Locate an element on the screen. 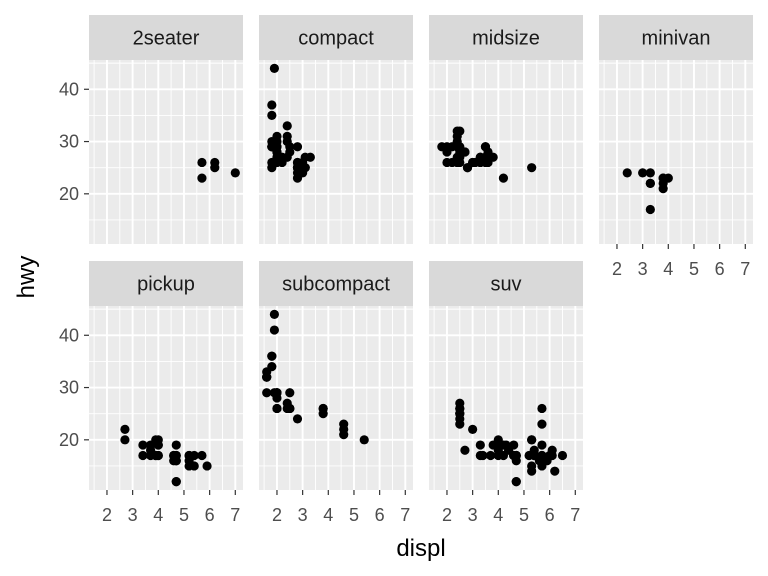 This screenshot has width=768, height=576. facet-label: suv is located at coordinates (505, 285).